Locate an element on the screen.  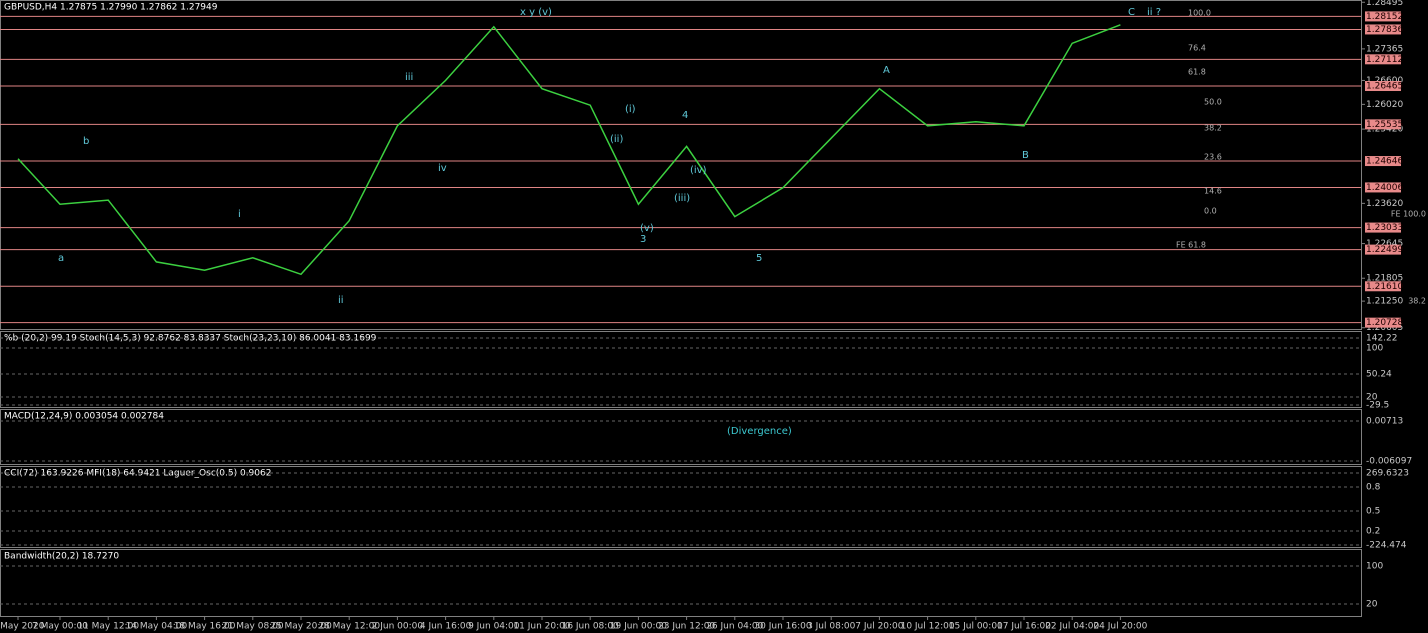
axis-label: 0.8 is located at coordinates (1373, 488).